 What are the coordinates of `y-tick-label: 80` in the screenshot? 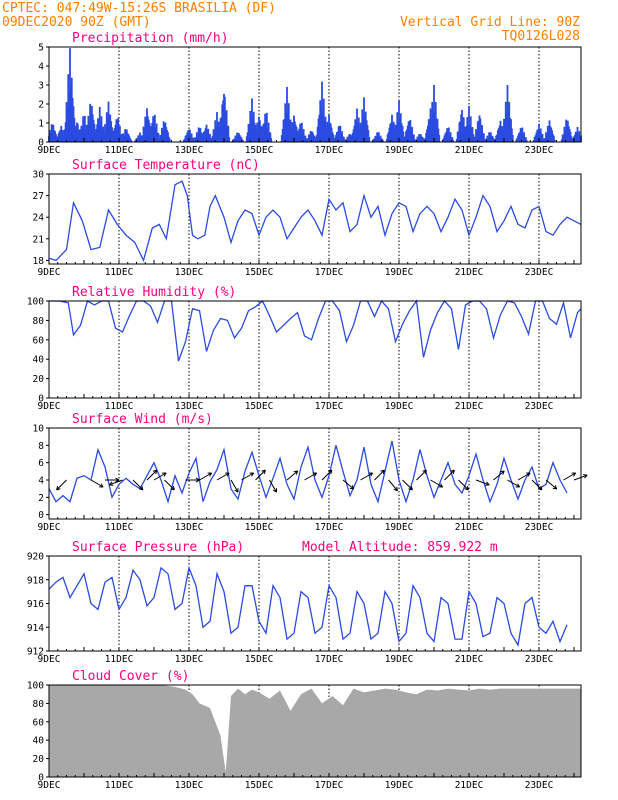 It's located at (39, 704).